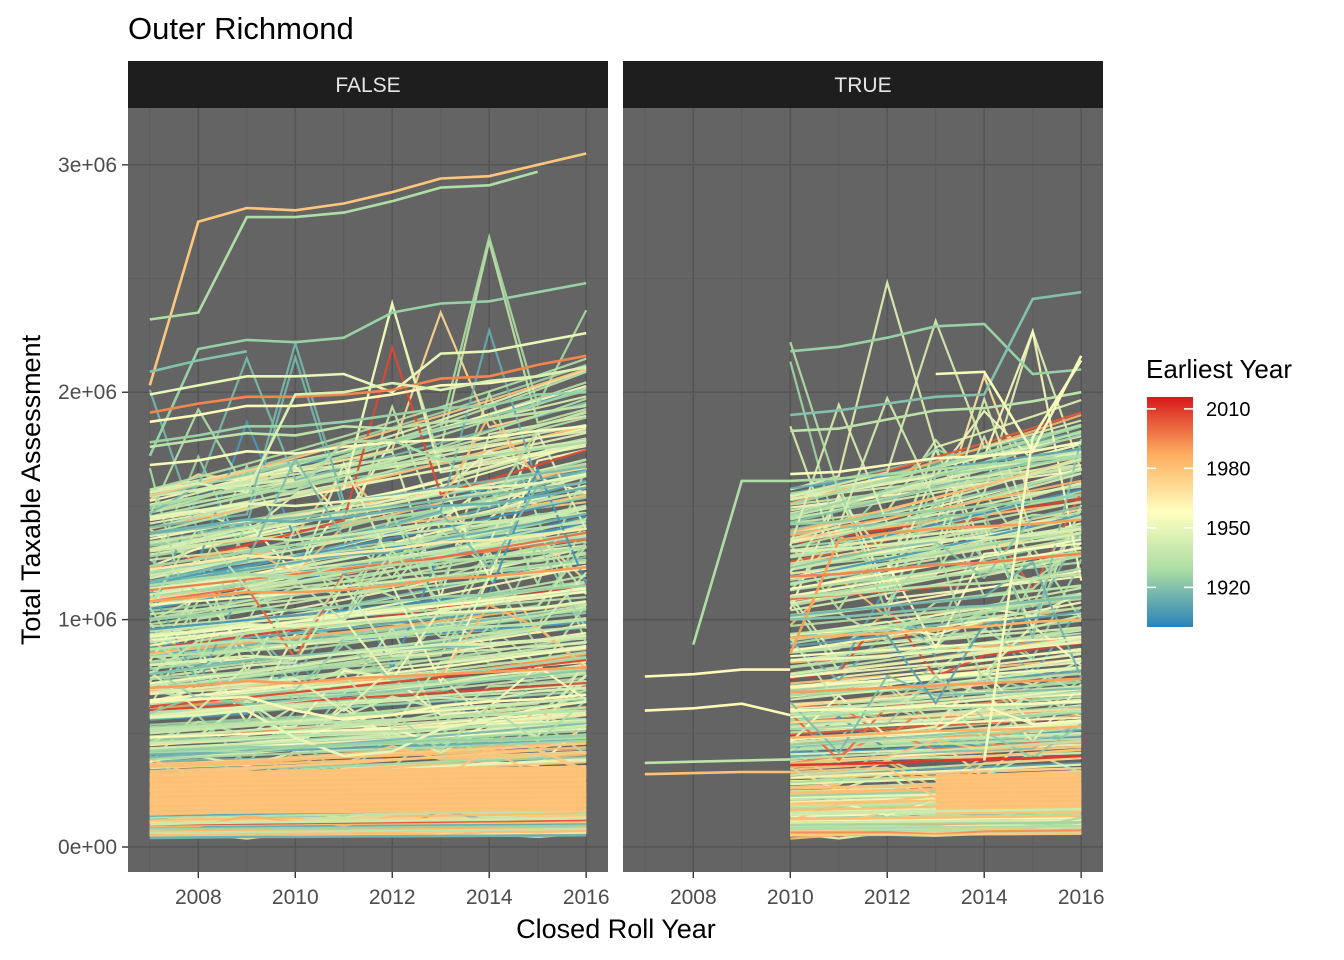  I want to click on y-axis: 0e+00 1e+06 2e+06 3e+06, so click(93, 506).